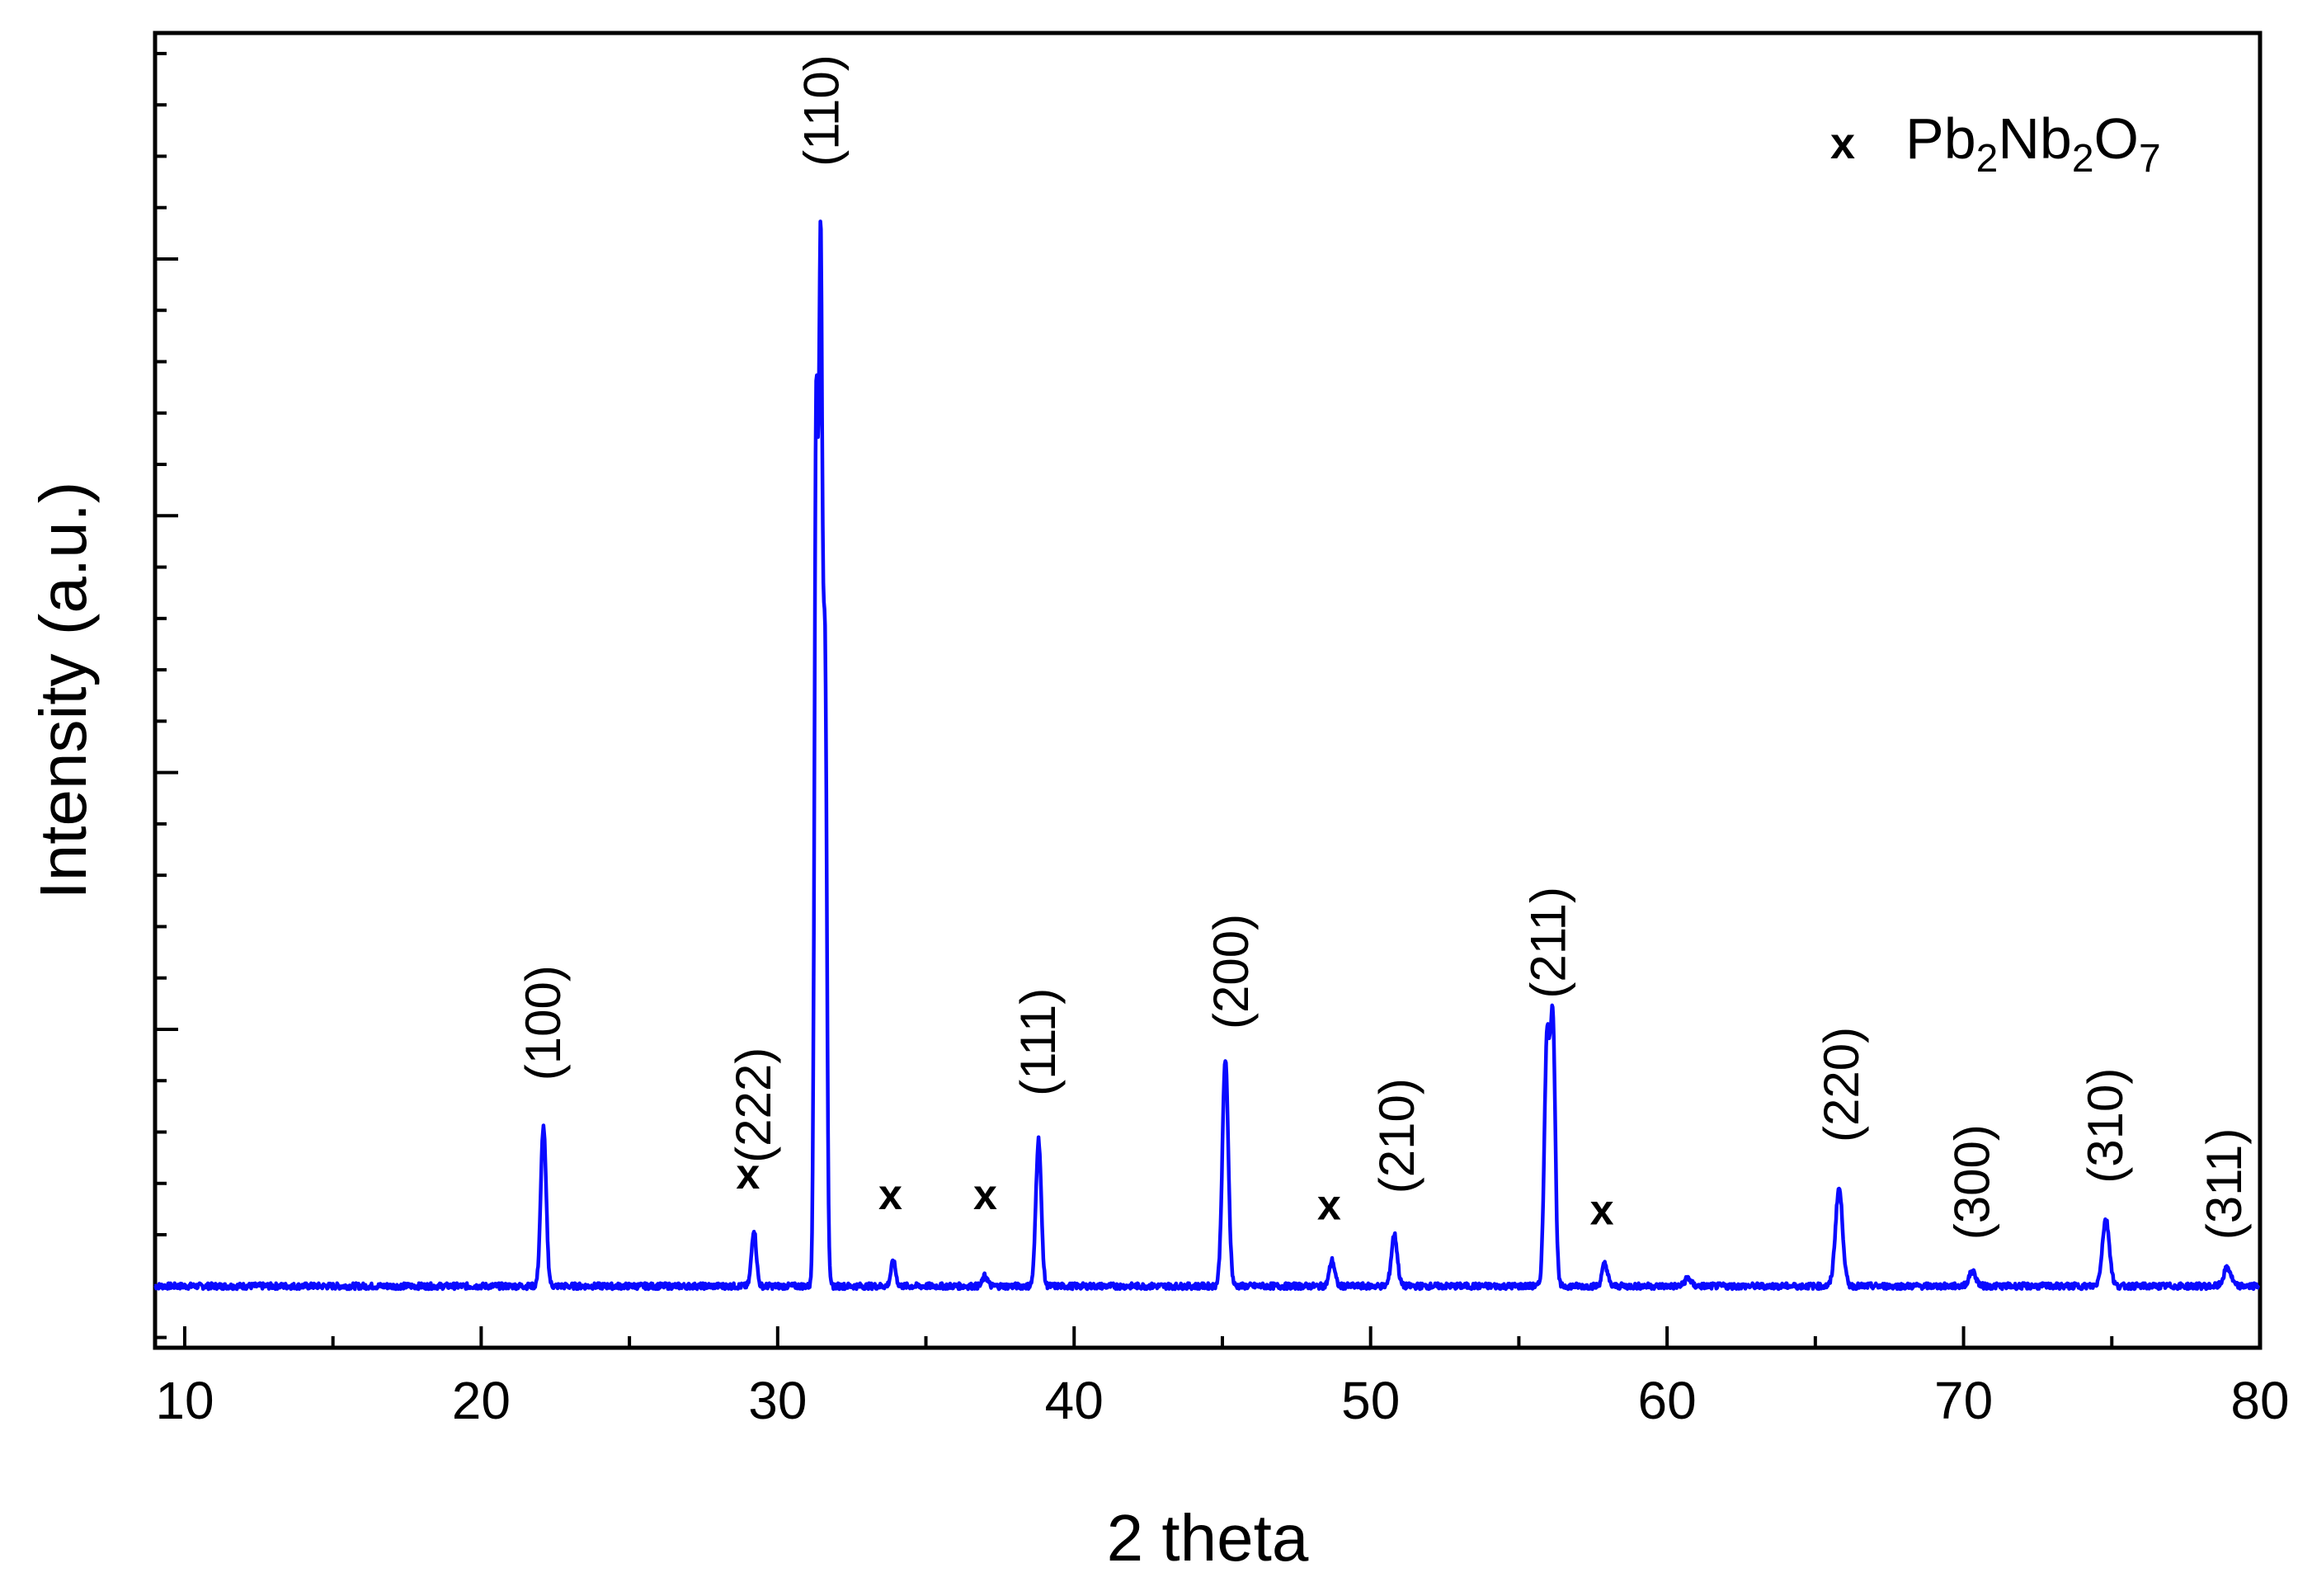 The height and width of the screenshot is (1596, 2312). Describe the element at coordinates (1842, 143) in the screenshot. I see `legend-marker: x` at that location.